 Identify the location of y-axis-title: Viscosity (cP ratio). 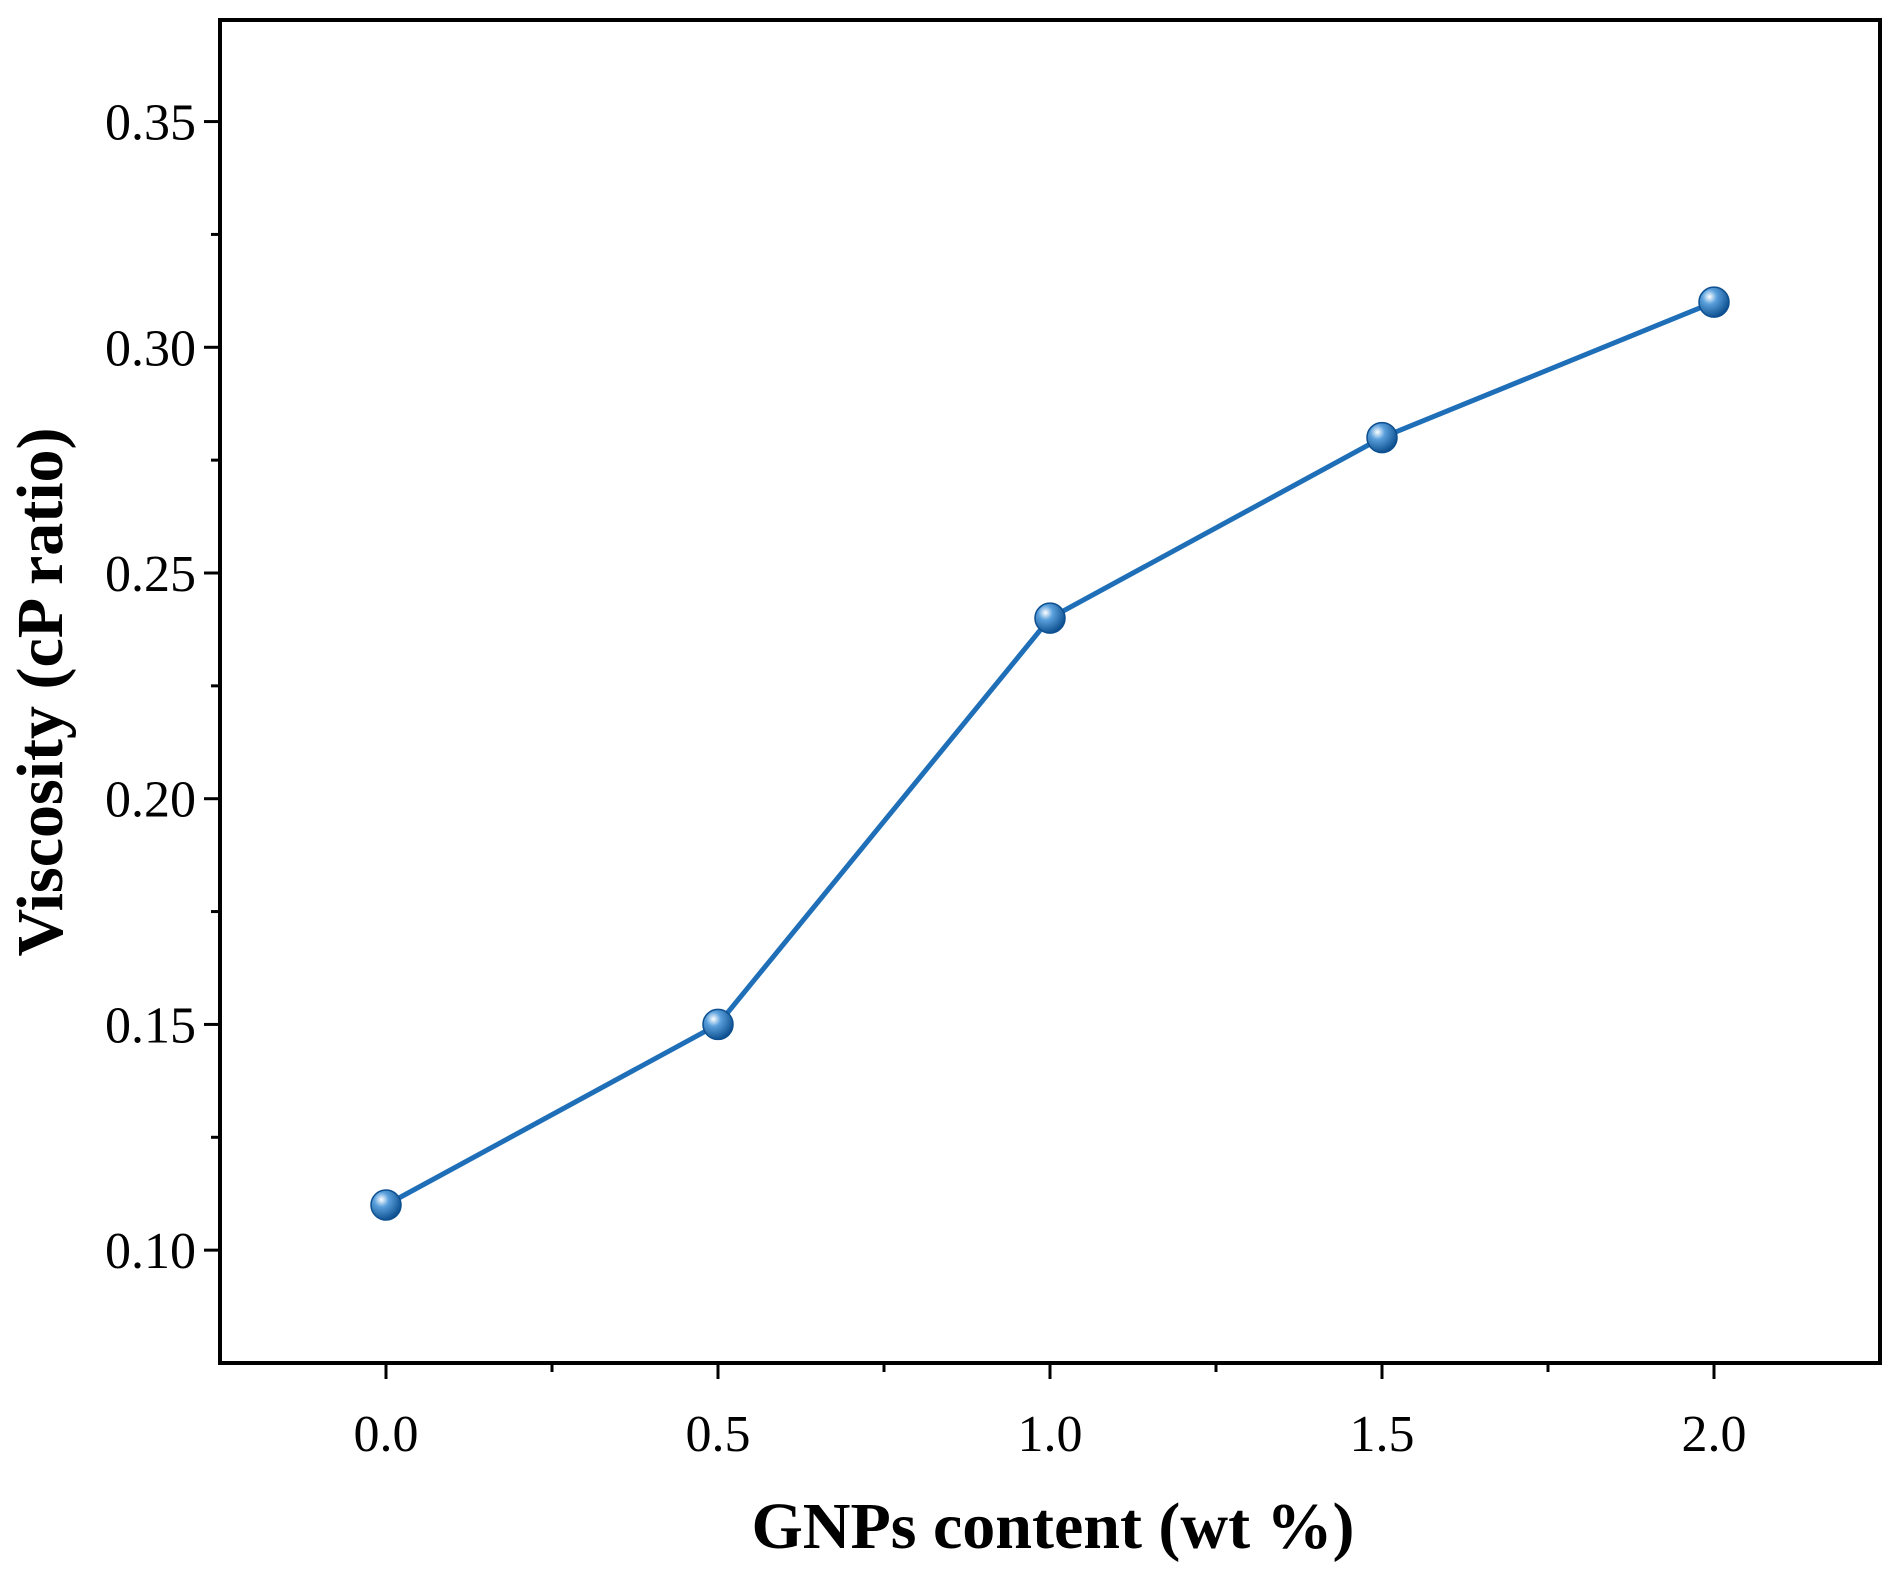
(40, 691).